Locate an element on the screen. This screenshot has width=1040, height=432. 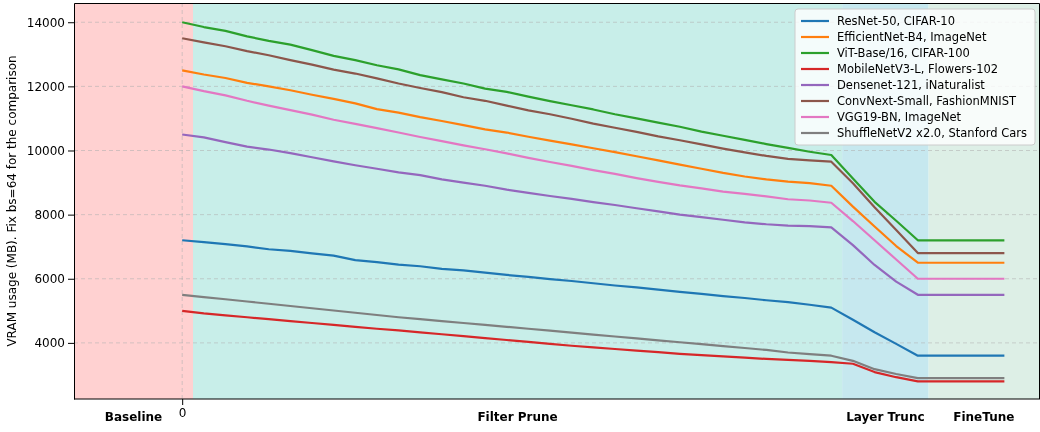
legend-label: Densenet-121, iNaturalist is located at coordinates (911, 85).